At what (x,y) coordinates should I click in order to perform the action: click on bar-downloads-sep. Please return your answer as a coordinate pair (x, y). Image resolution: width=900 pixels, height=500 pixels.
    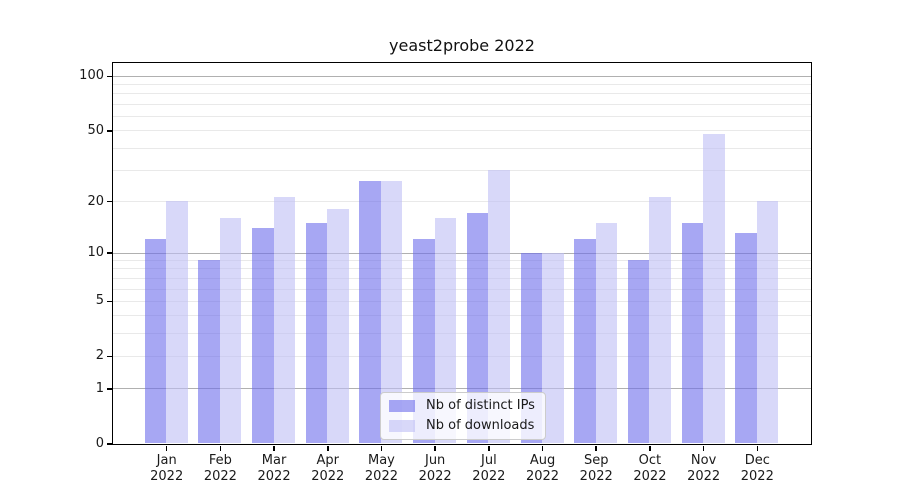
    Looking at the image, I should click on (606, 333).